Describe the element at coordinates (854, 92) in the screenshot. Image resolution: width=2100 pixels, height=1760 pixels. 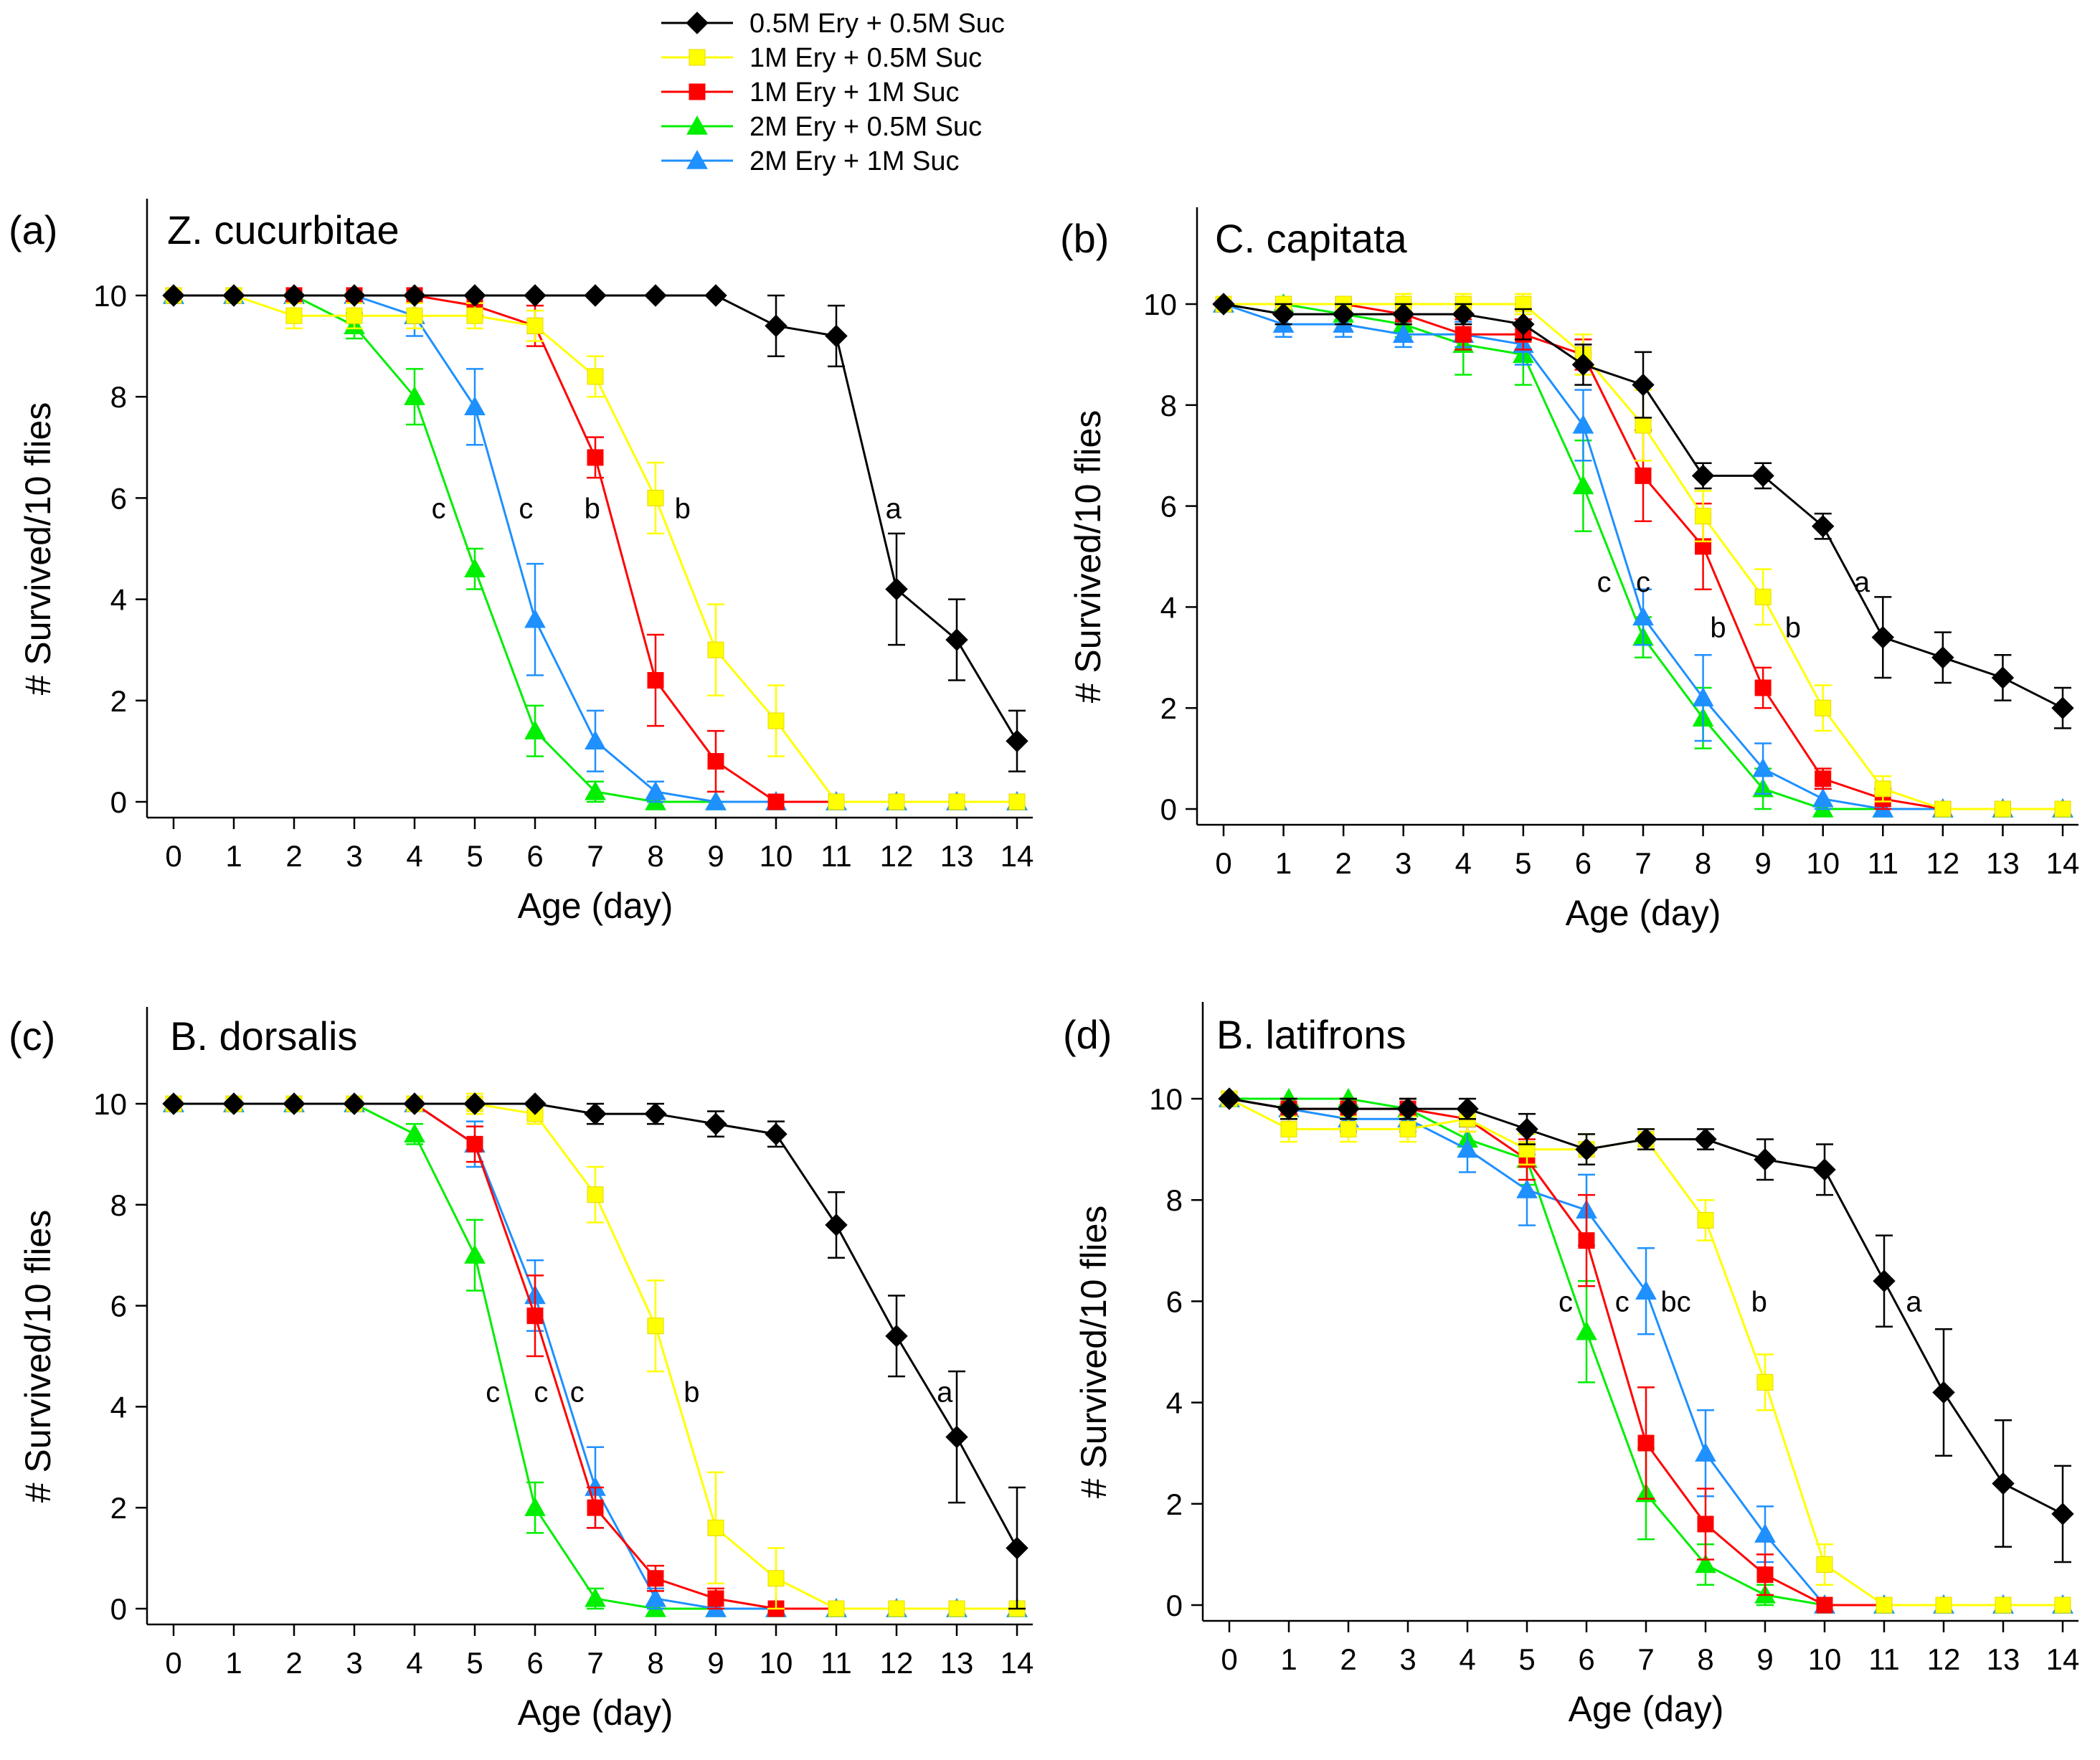
I see `legend-label: 1M Ery + 1M Suc` at that location.